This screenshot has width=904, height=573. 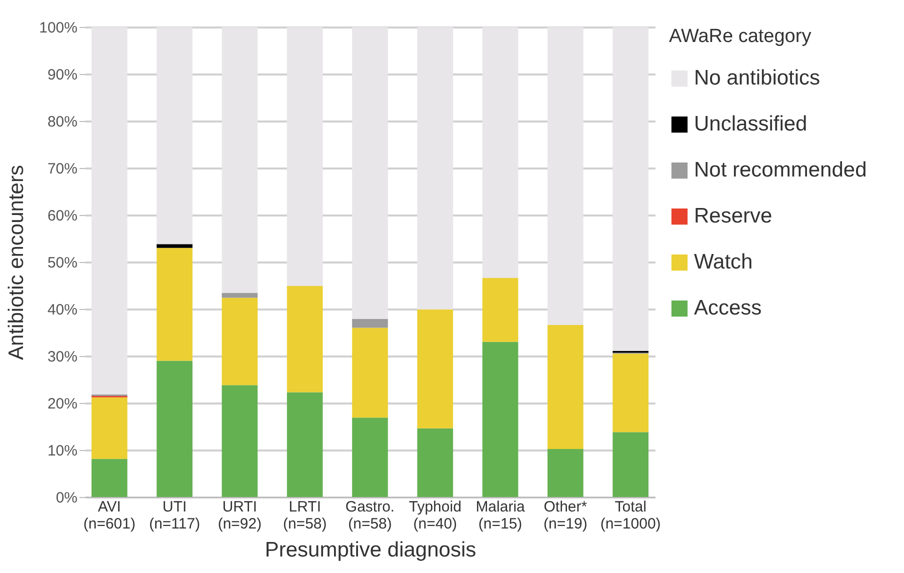 I want to click on x-tick-label: URTI (n=92), so click(x=240, y=515).